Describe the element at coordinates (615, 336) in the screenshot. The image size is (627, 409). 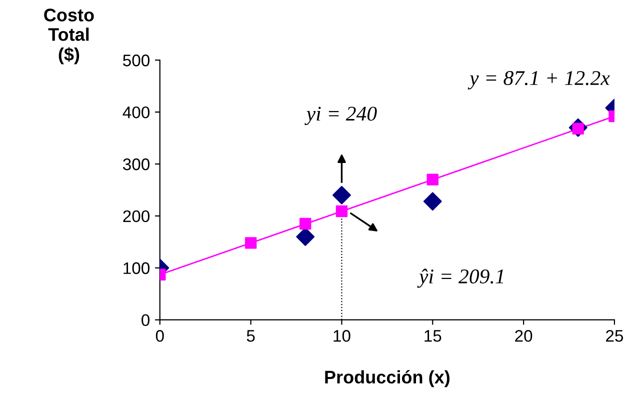
I see `x-tick-label: 25` at that location.